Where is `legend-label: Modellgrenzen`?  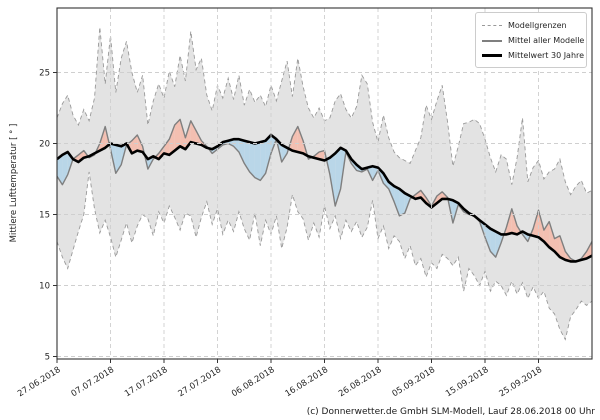 legend-label: Modellgrenzen is located at coordinates (537, 25).